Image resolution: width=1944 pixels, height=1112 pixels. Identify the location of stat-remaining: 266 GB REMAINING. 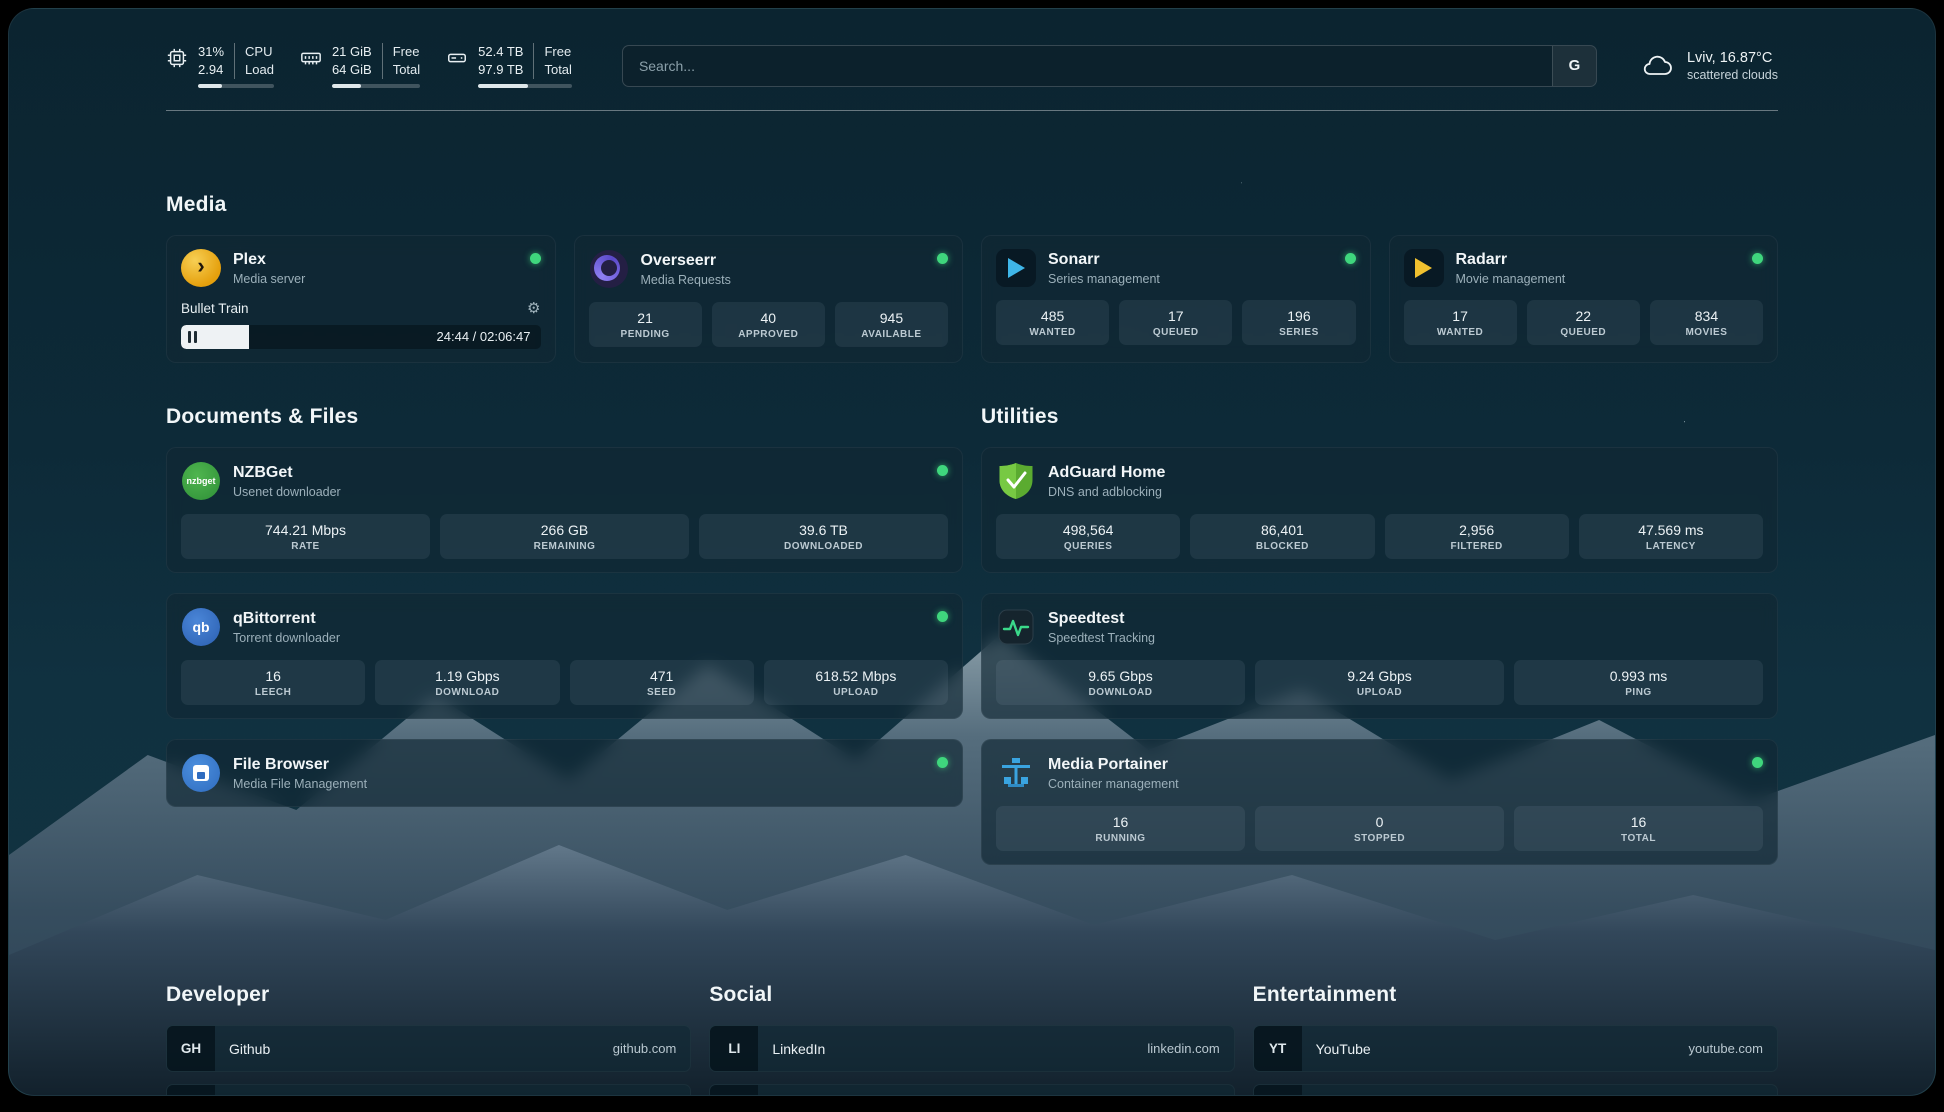
(564, 536).